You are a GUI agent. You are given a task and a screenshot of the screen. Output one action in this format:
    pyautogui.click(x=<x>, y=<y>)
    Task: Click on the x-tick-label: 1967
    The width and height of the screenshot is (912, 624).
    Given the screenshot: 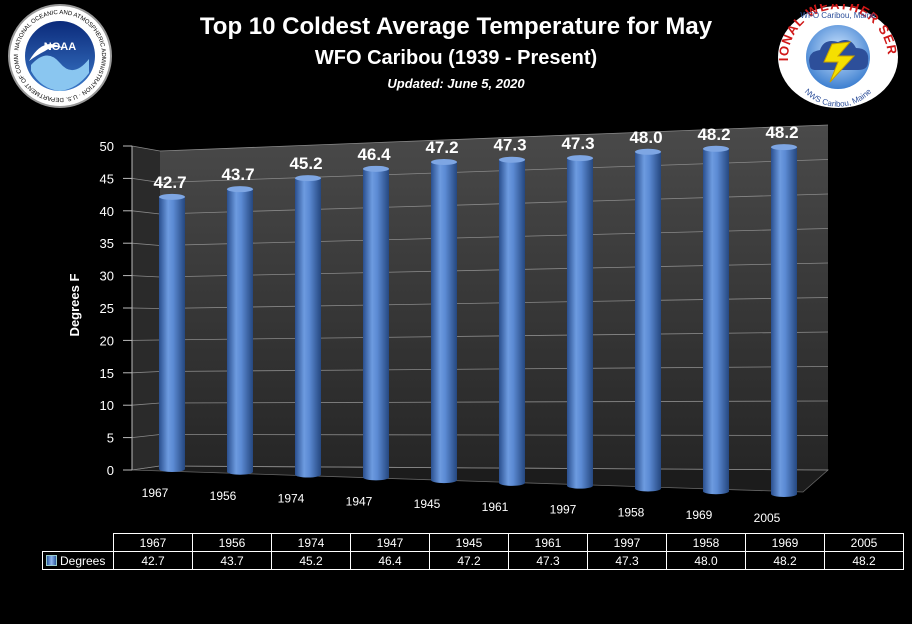 What is the action you would take?
    pyautogui.click(x=155, y=493)
    